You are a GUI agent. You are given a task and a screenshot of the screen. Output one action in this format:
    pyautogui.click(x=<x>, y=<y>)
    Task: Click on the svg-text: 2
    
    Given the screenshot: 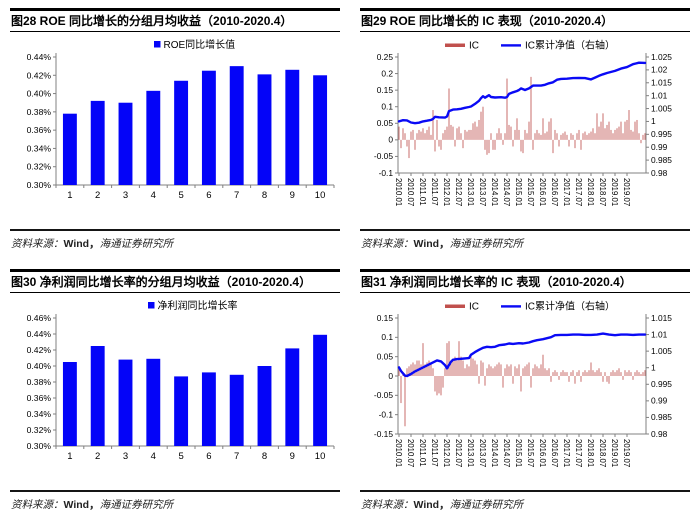 What is the action you would take?
    pyautogui.click(x=97, y=195)
    